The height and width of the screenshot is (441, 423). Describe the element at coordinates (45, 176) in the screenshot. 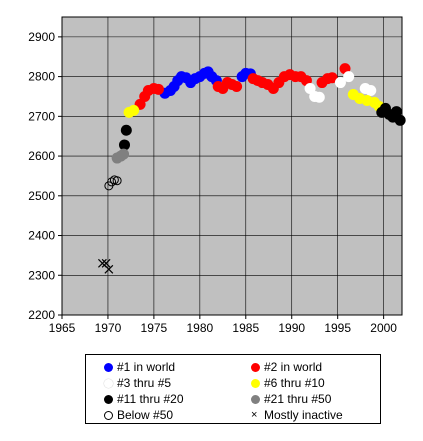

I see `y-axis: 2200 2300 2400 2500 2600 2700 2800 2900` at that location.